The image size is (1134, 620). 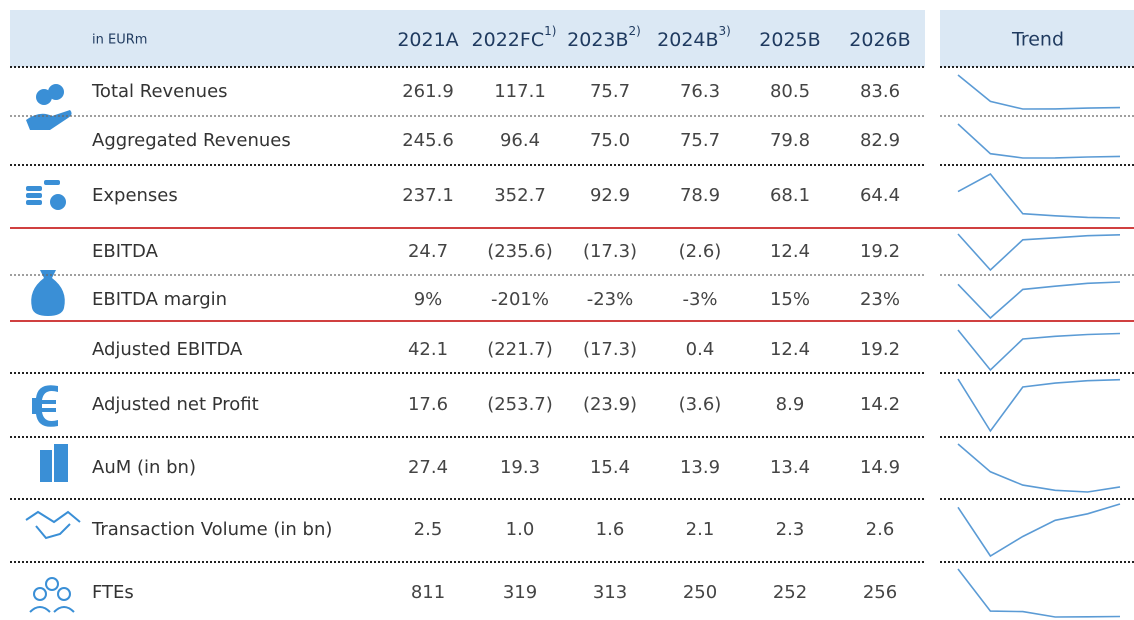 I want to click on row-label: Adjusted EBITDA, so click(x=167, y=349).